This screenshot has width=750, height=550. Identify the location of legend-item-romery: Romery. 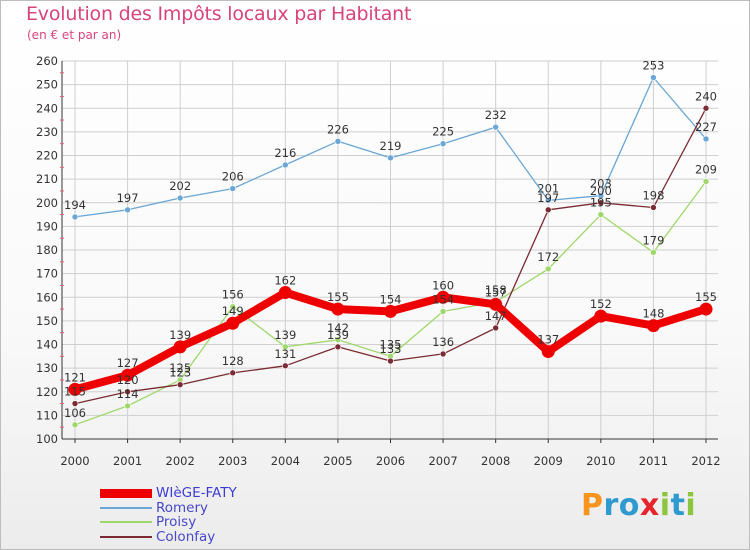
(168, 508).